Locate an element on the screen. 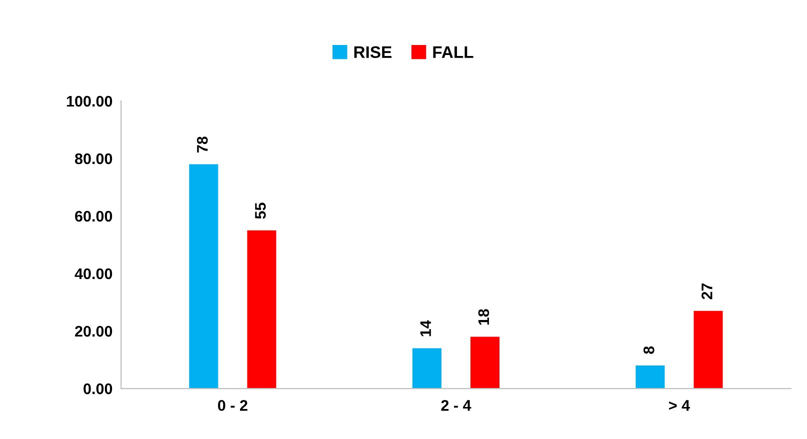 Image resolution: width=807 pixels, height=439 pixels. y-tick-label: 20.00 is located at coordinates (93, 331).